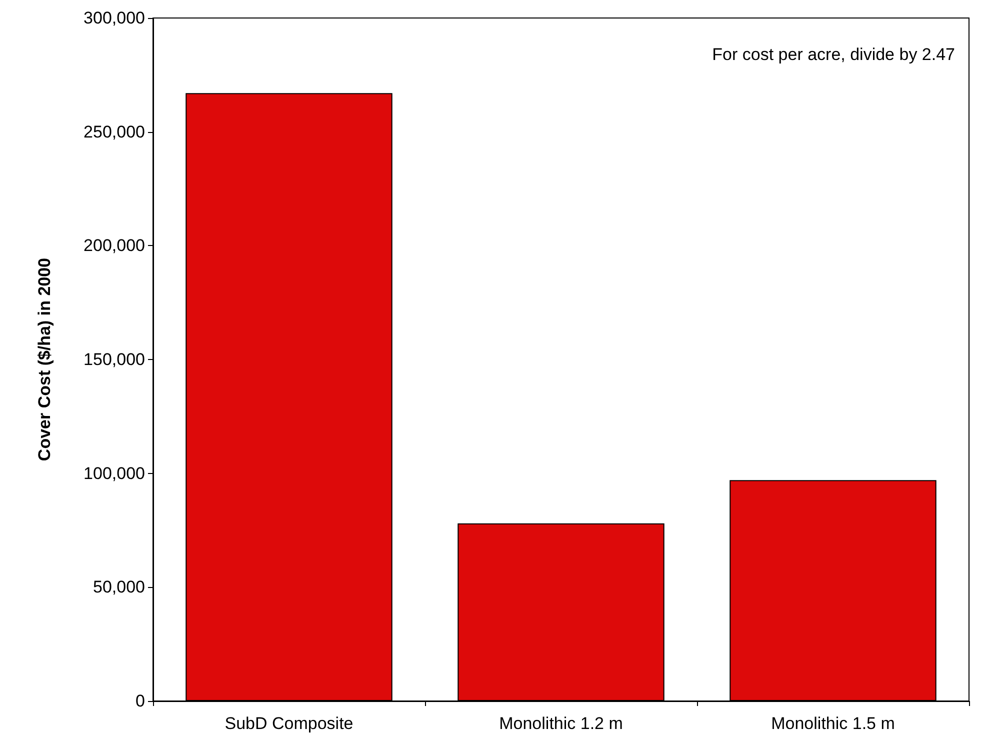 The height and width of the screenshot is (756, 983). Describe the element at coordinates (833, 723) in the screenshot. I see `x-tick-label: Monolithic 1.5 m` at that location.